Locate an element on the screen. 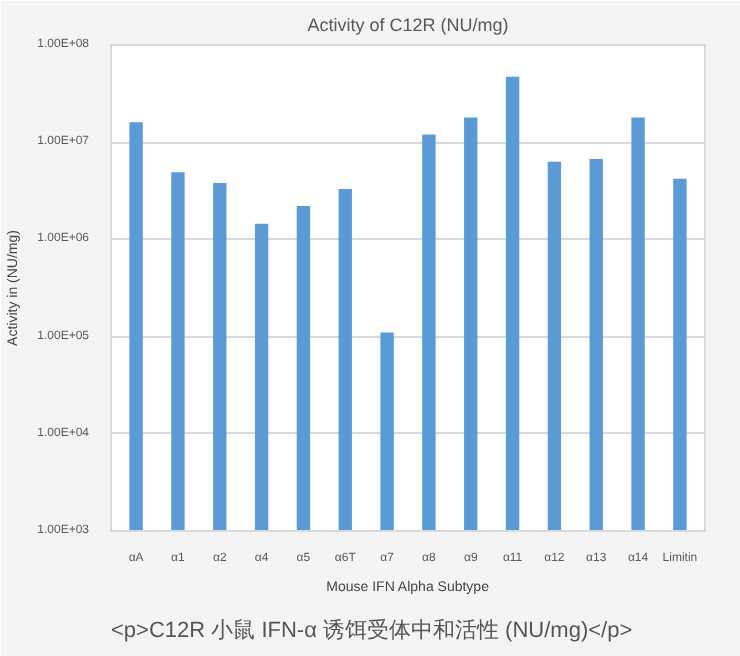 The image size is (740, 656). text: <p>C12R 小鼠 IFN-α 诱饵受体中和活性 (NU/mg)</p> is located at coordinates (372, 630).